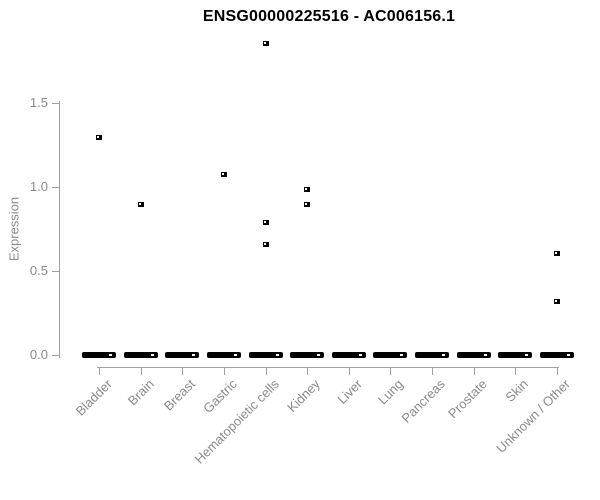 The width and height of the screenshot is (600, 500). What do you see at coordinates (38, 354) in the screenshot?
I see `y-tick-label: 0.0` at bounding box center [38, 354].